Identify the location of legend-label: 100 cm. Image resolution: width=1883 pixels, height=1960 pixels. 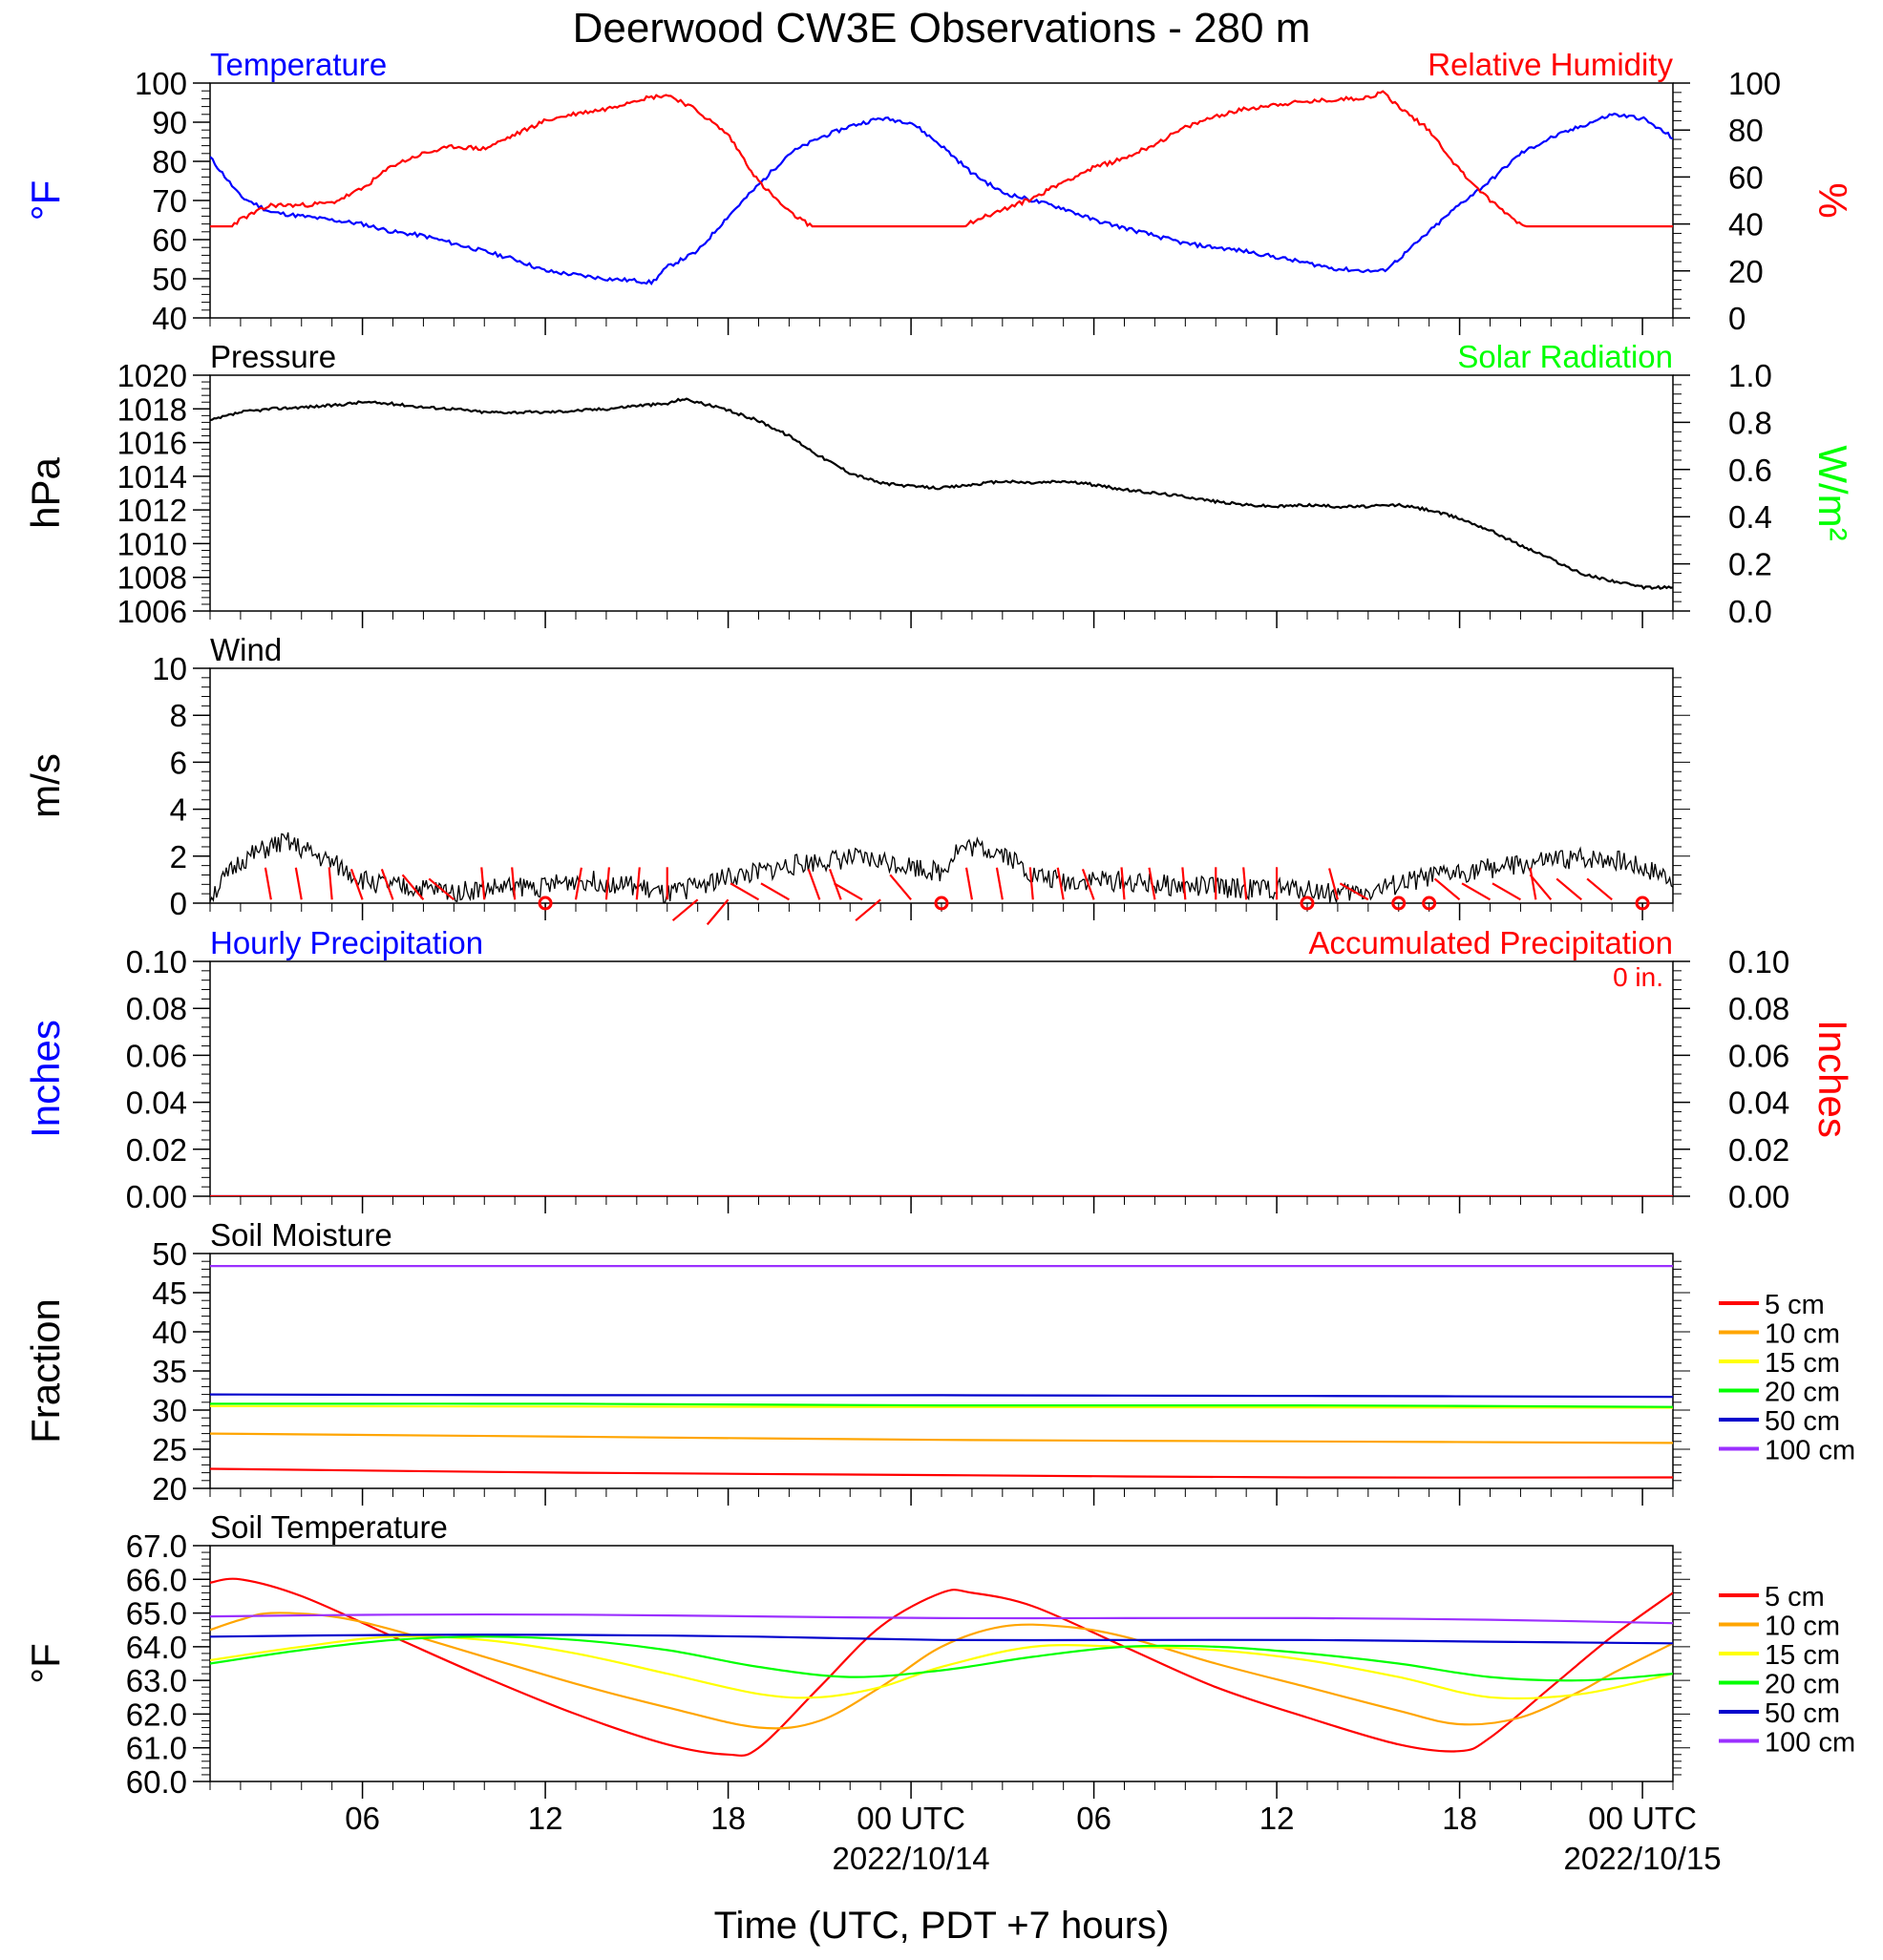
(1810, 1743).